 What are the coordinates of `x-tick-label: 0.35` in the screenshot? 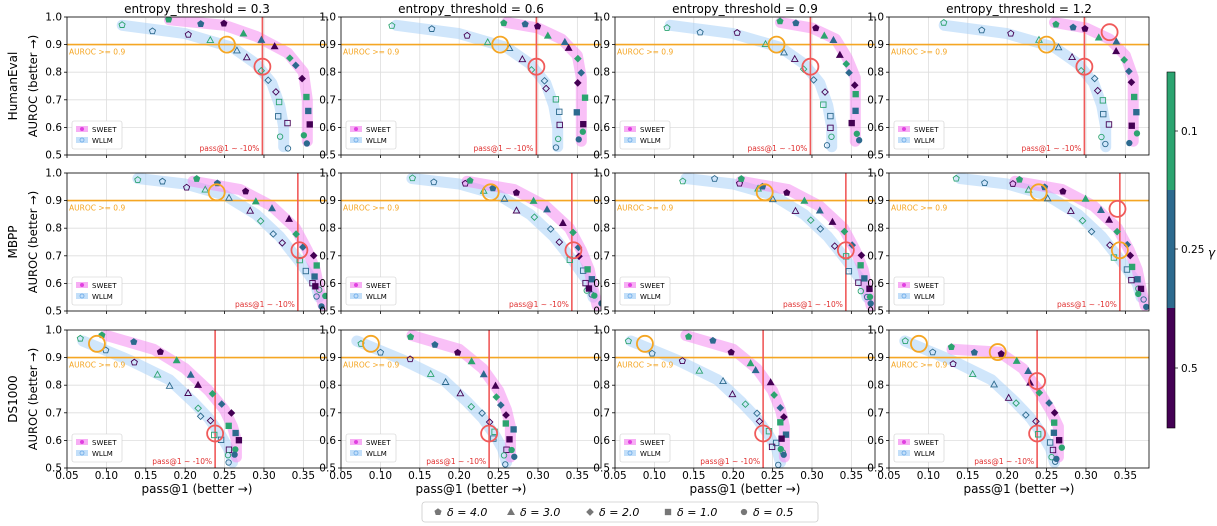 It's located at (1125, 476).